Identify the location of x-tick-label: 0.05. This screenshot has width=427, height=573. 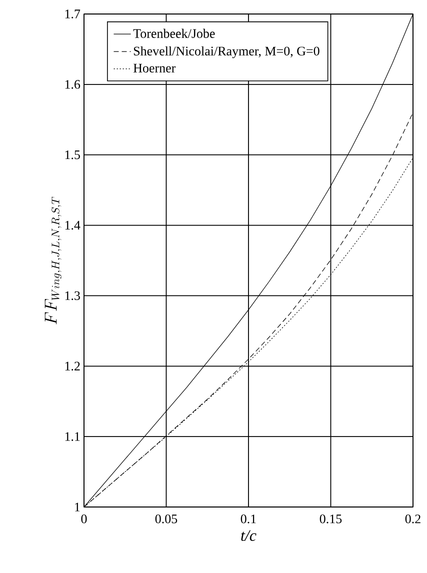
(166, 519).